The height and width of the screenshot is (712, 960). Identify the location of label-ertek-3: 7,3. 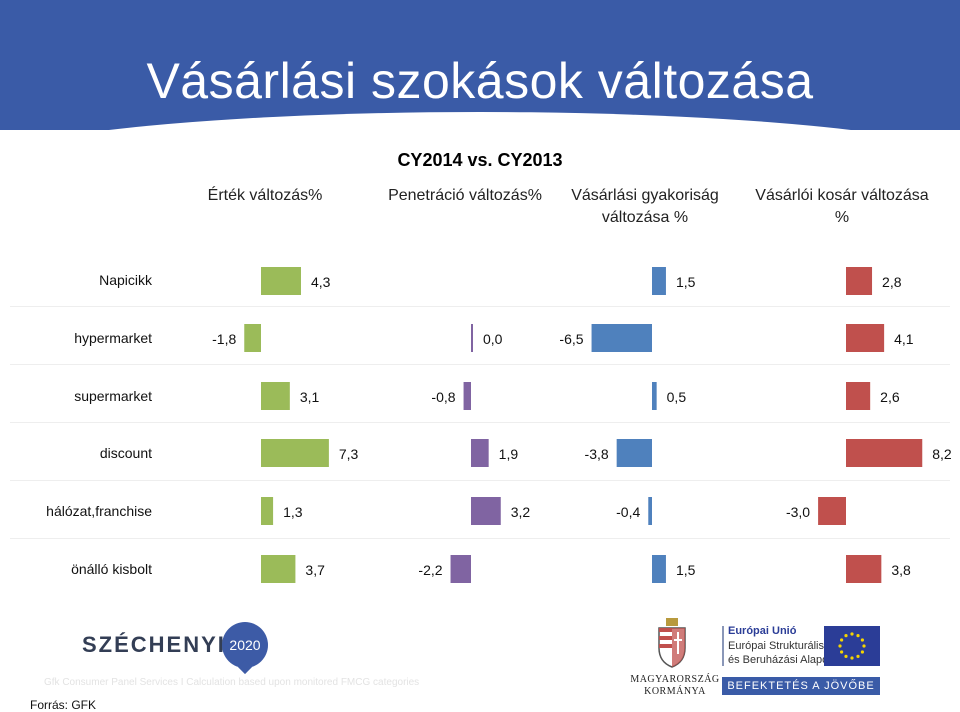
(349, 454).